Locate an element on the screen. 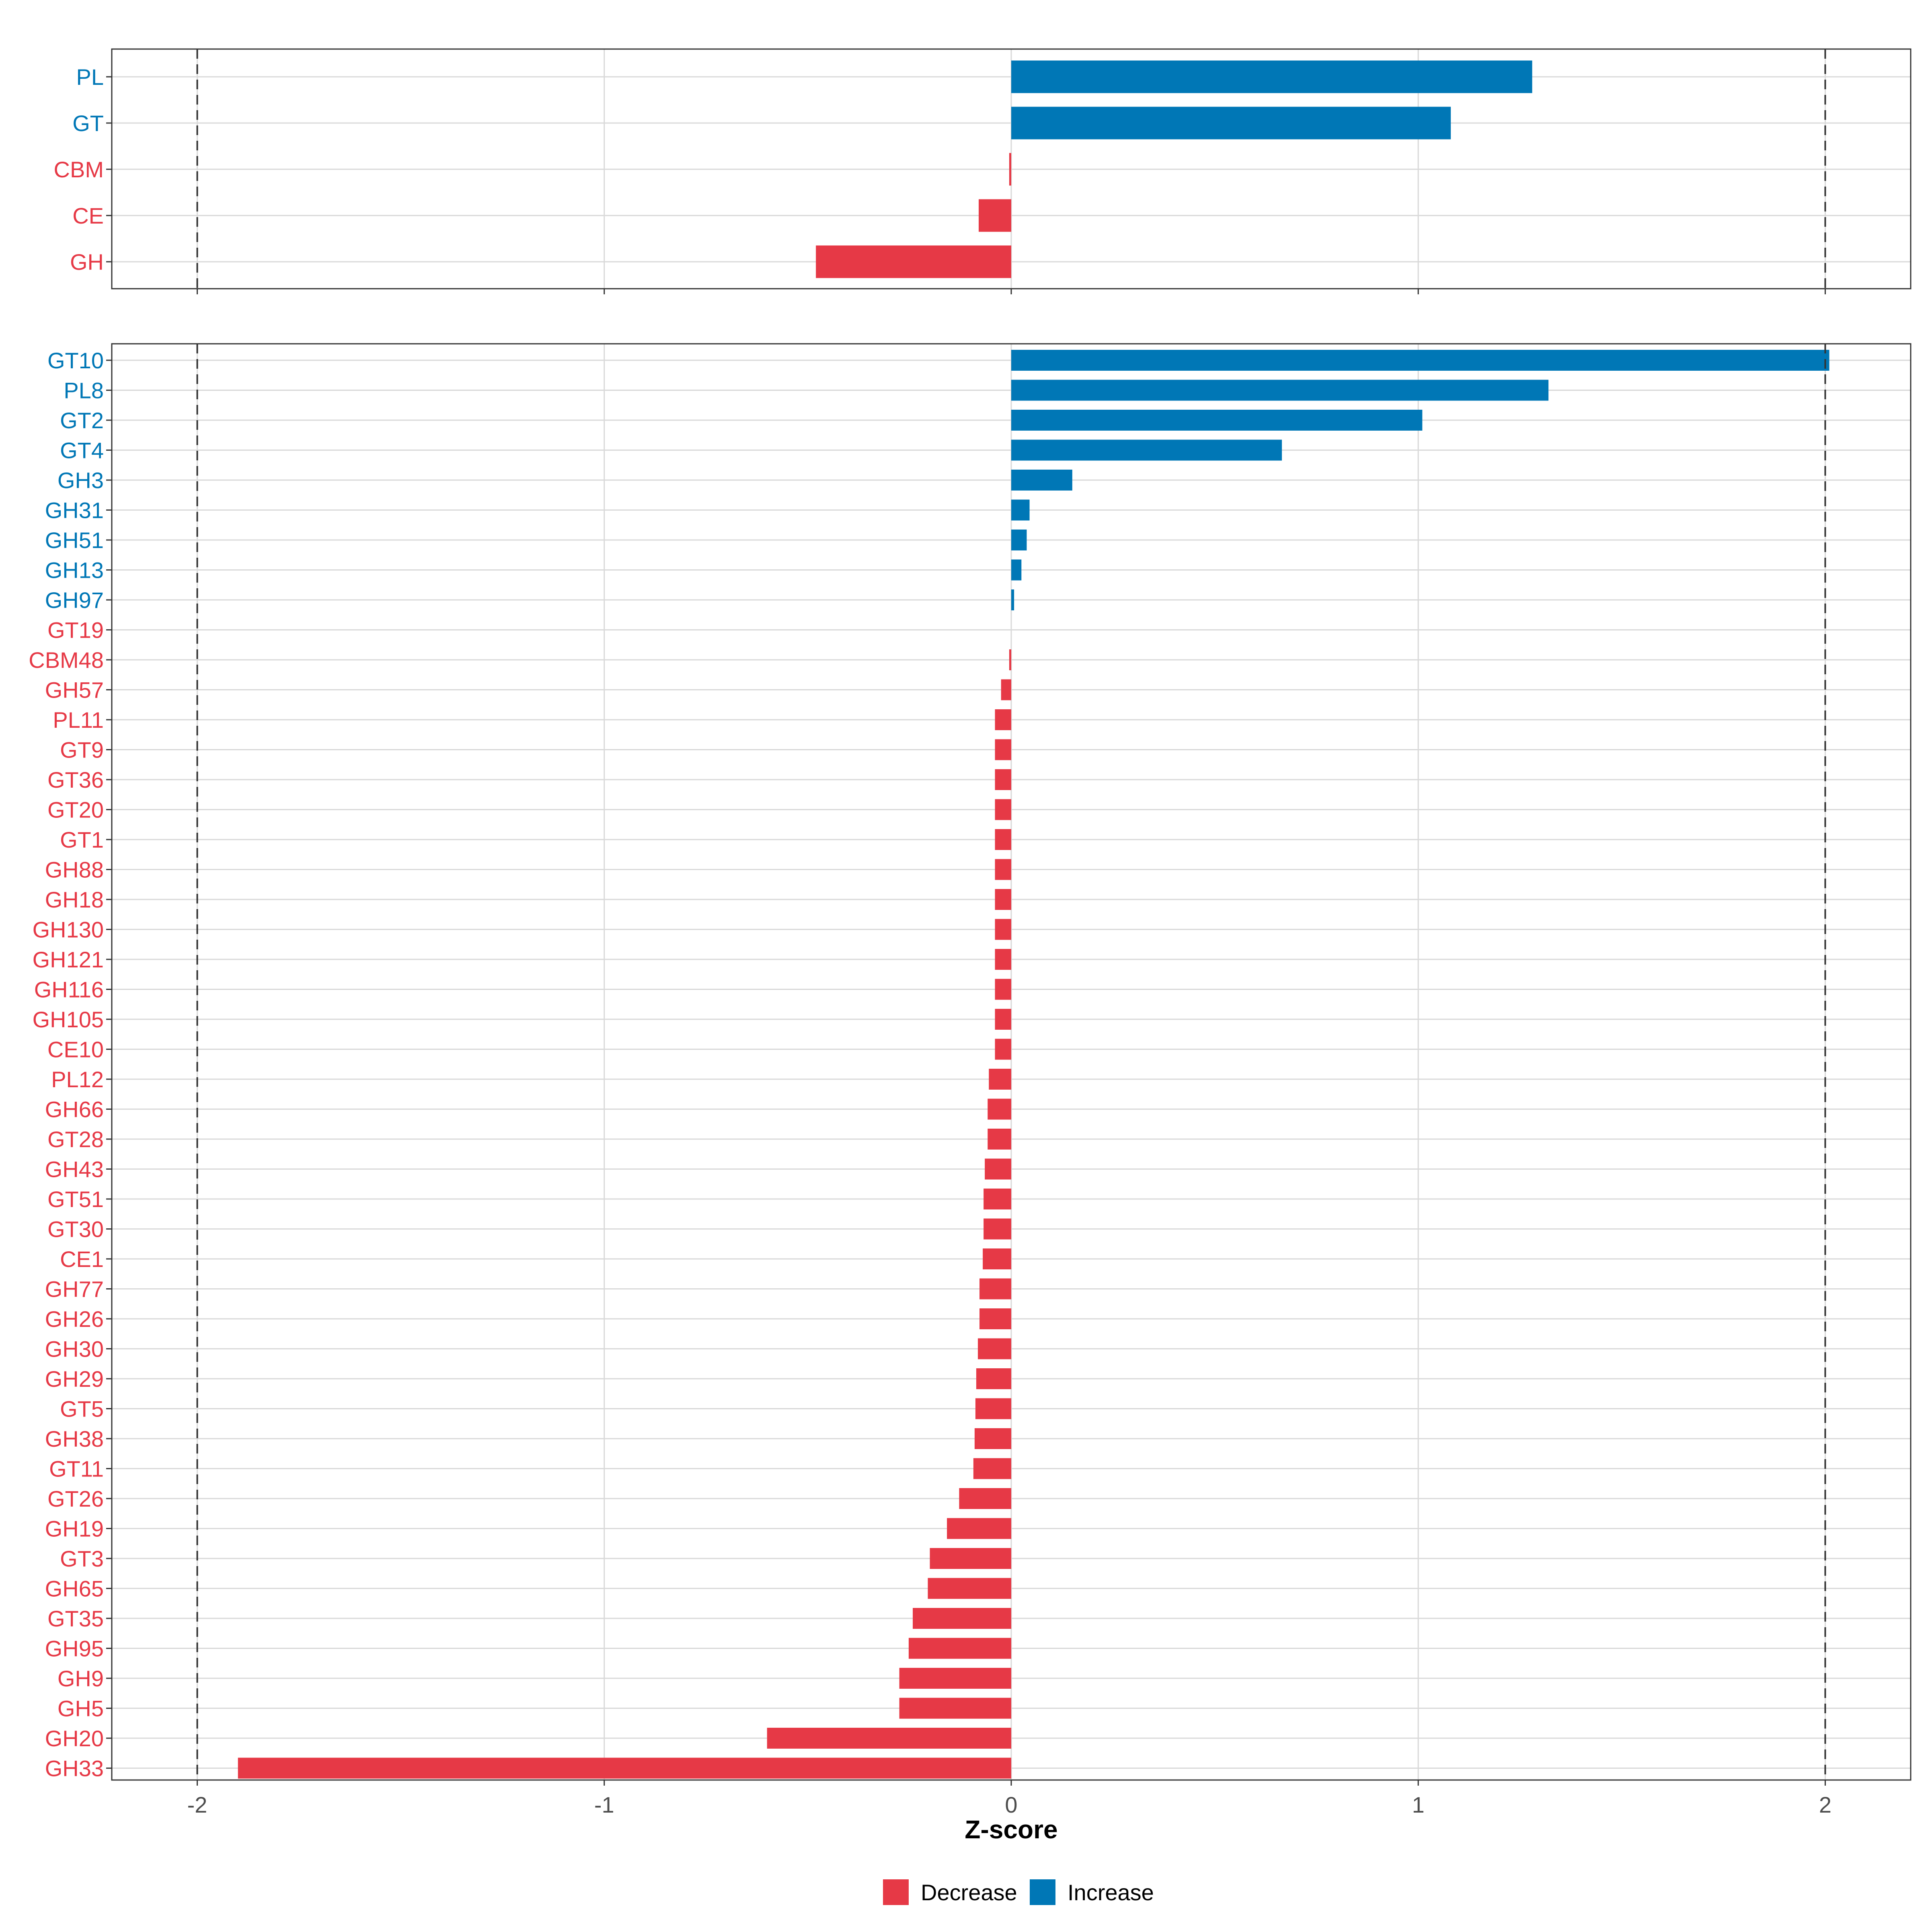 The height and width of the screenshot is (1932, 1930). bottom-bar-GT26 is located at coordinates (985, 1498).